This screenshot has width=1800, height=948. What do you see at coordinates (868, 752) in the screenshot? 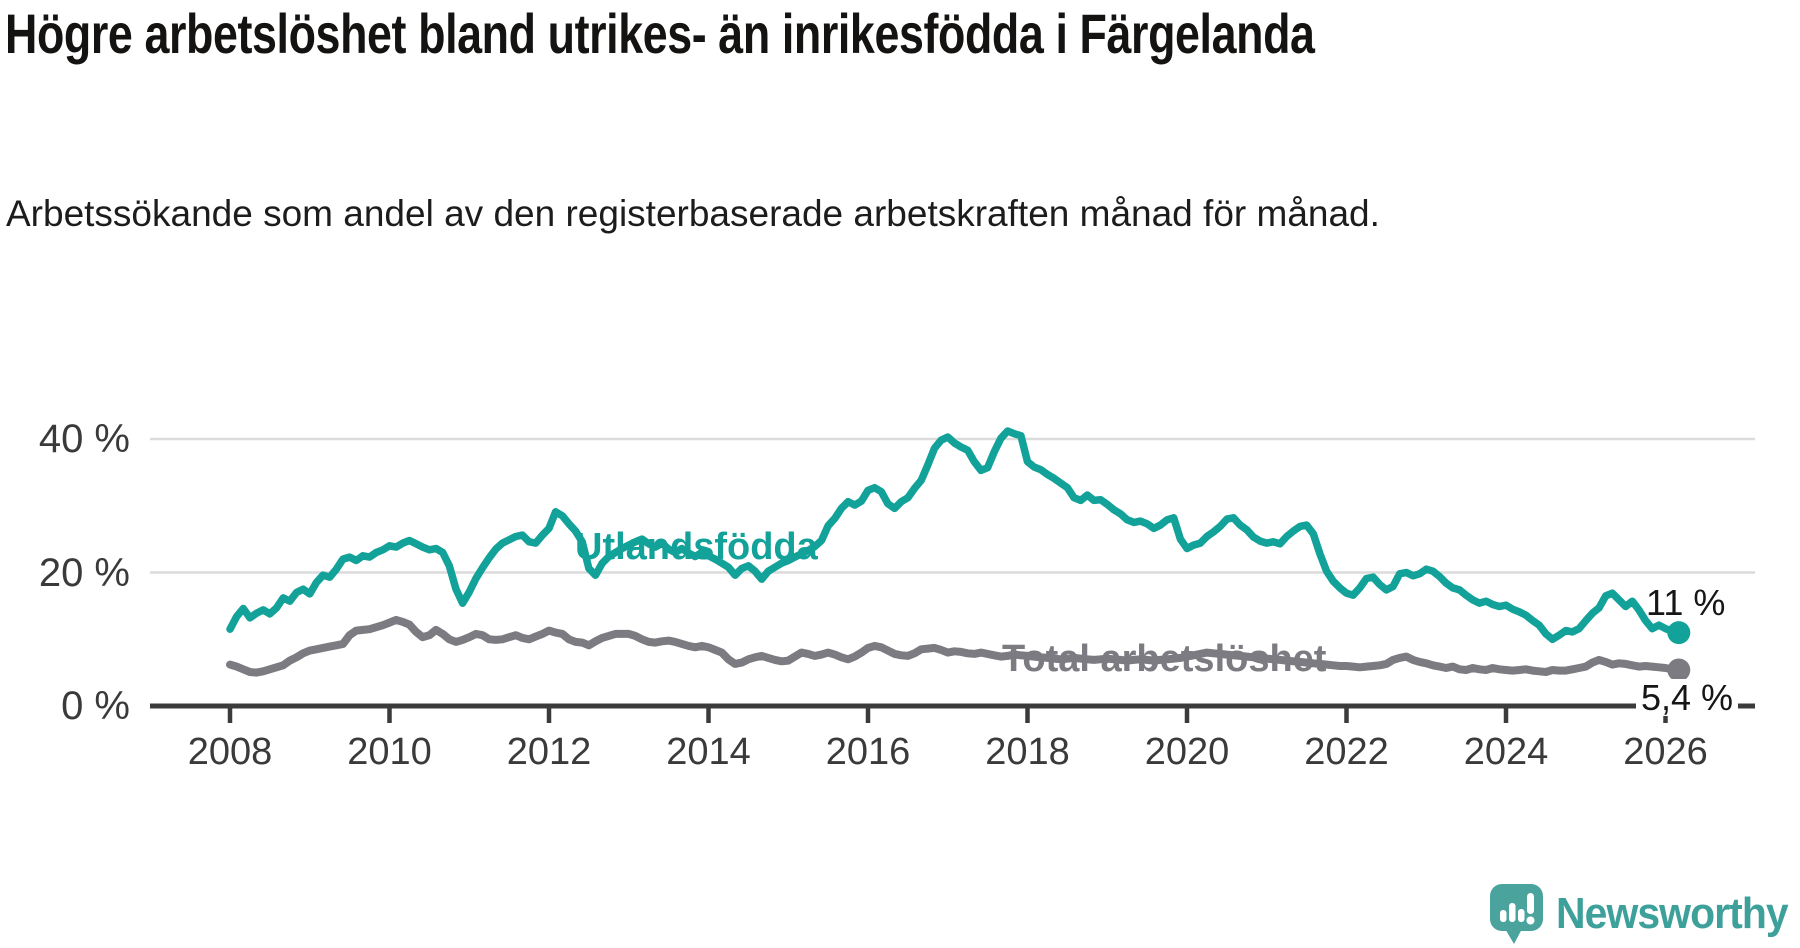
I see `x-tick-label: 2016` at bounding box center [868, 752].